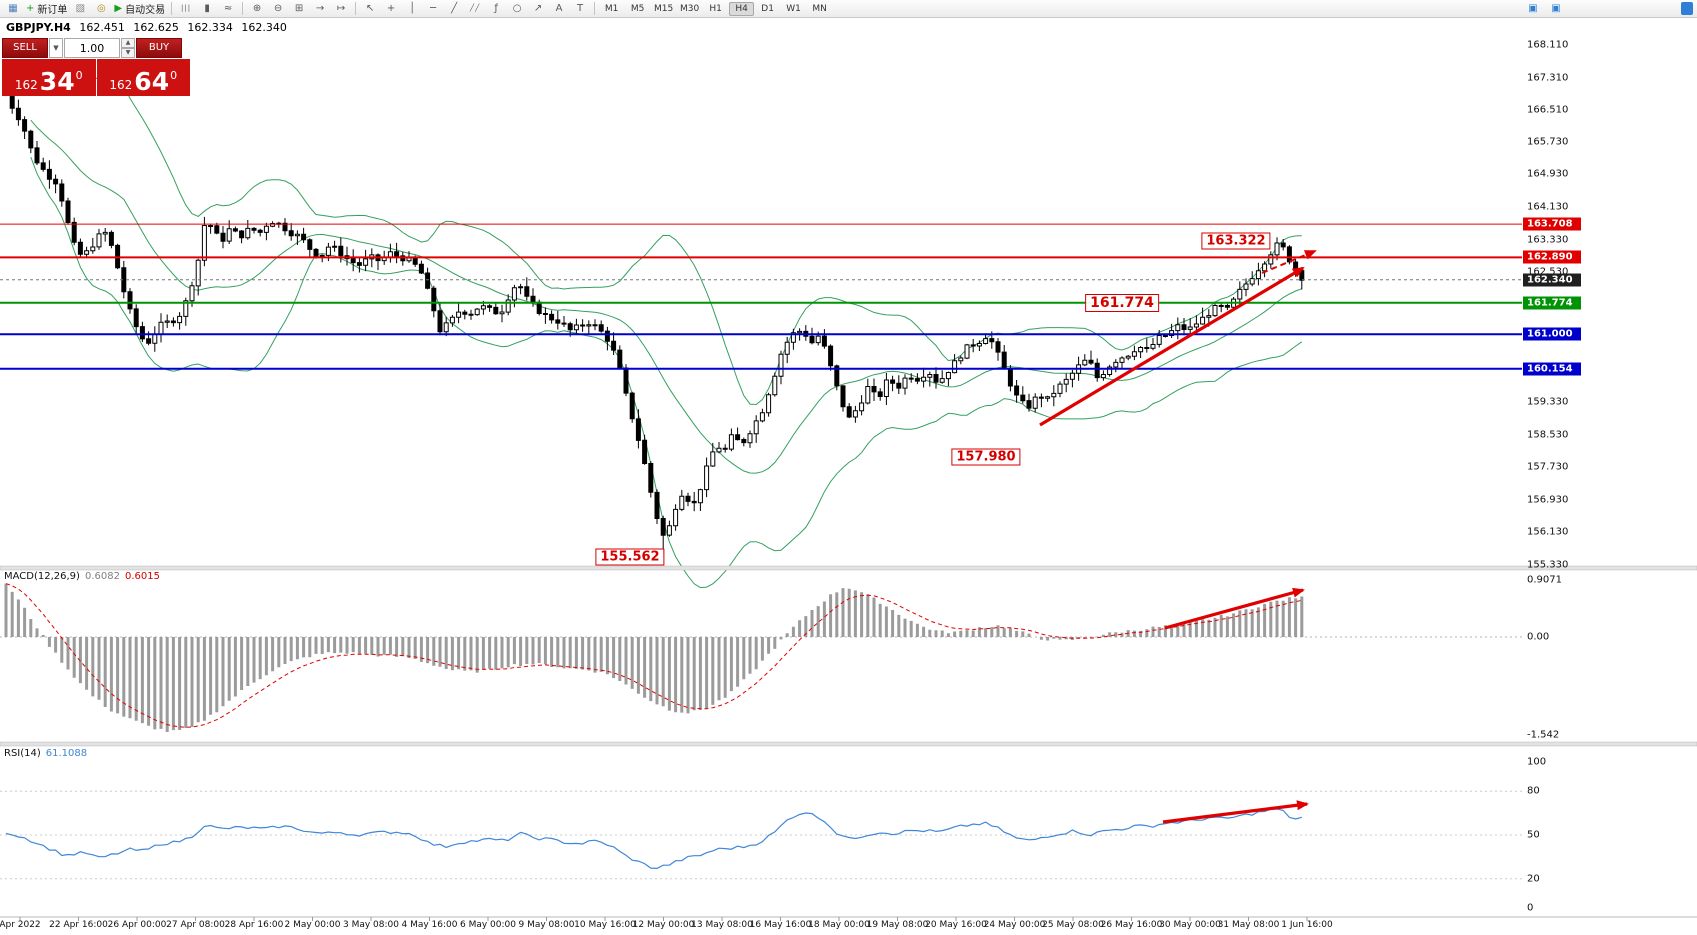 This screenshot has height=935, width=1697. Describe the element at coordinates (715, 8) in the screenshot. I see `timeframe-button-h1: H1` at that location.